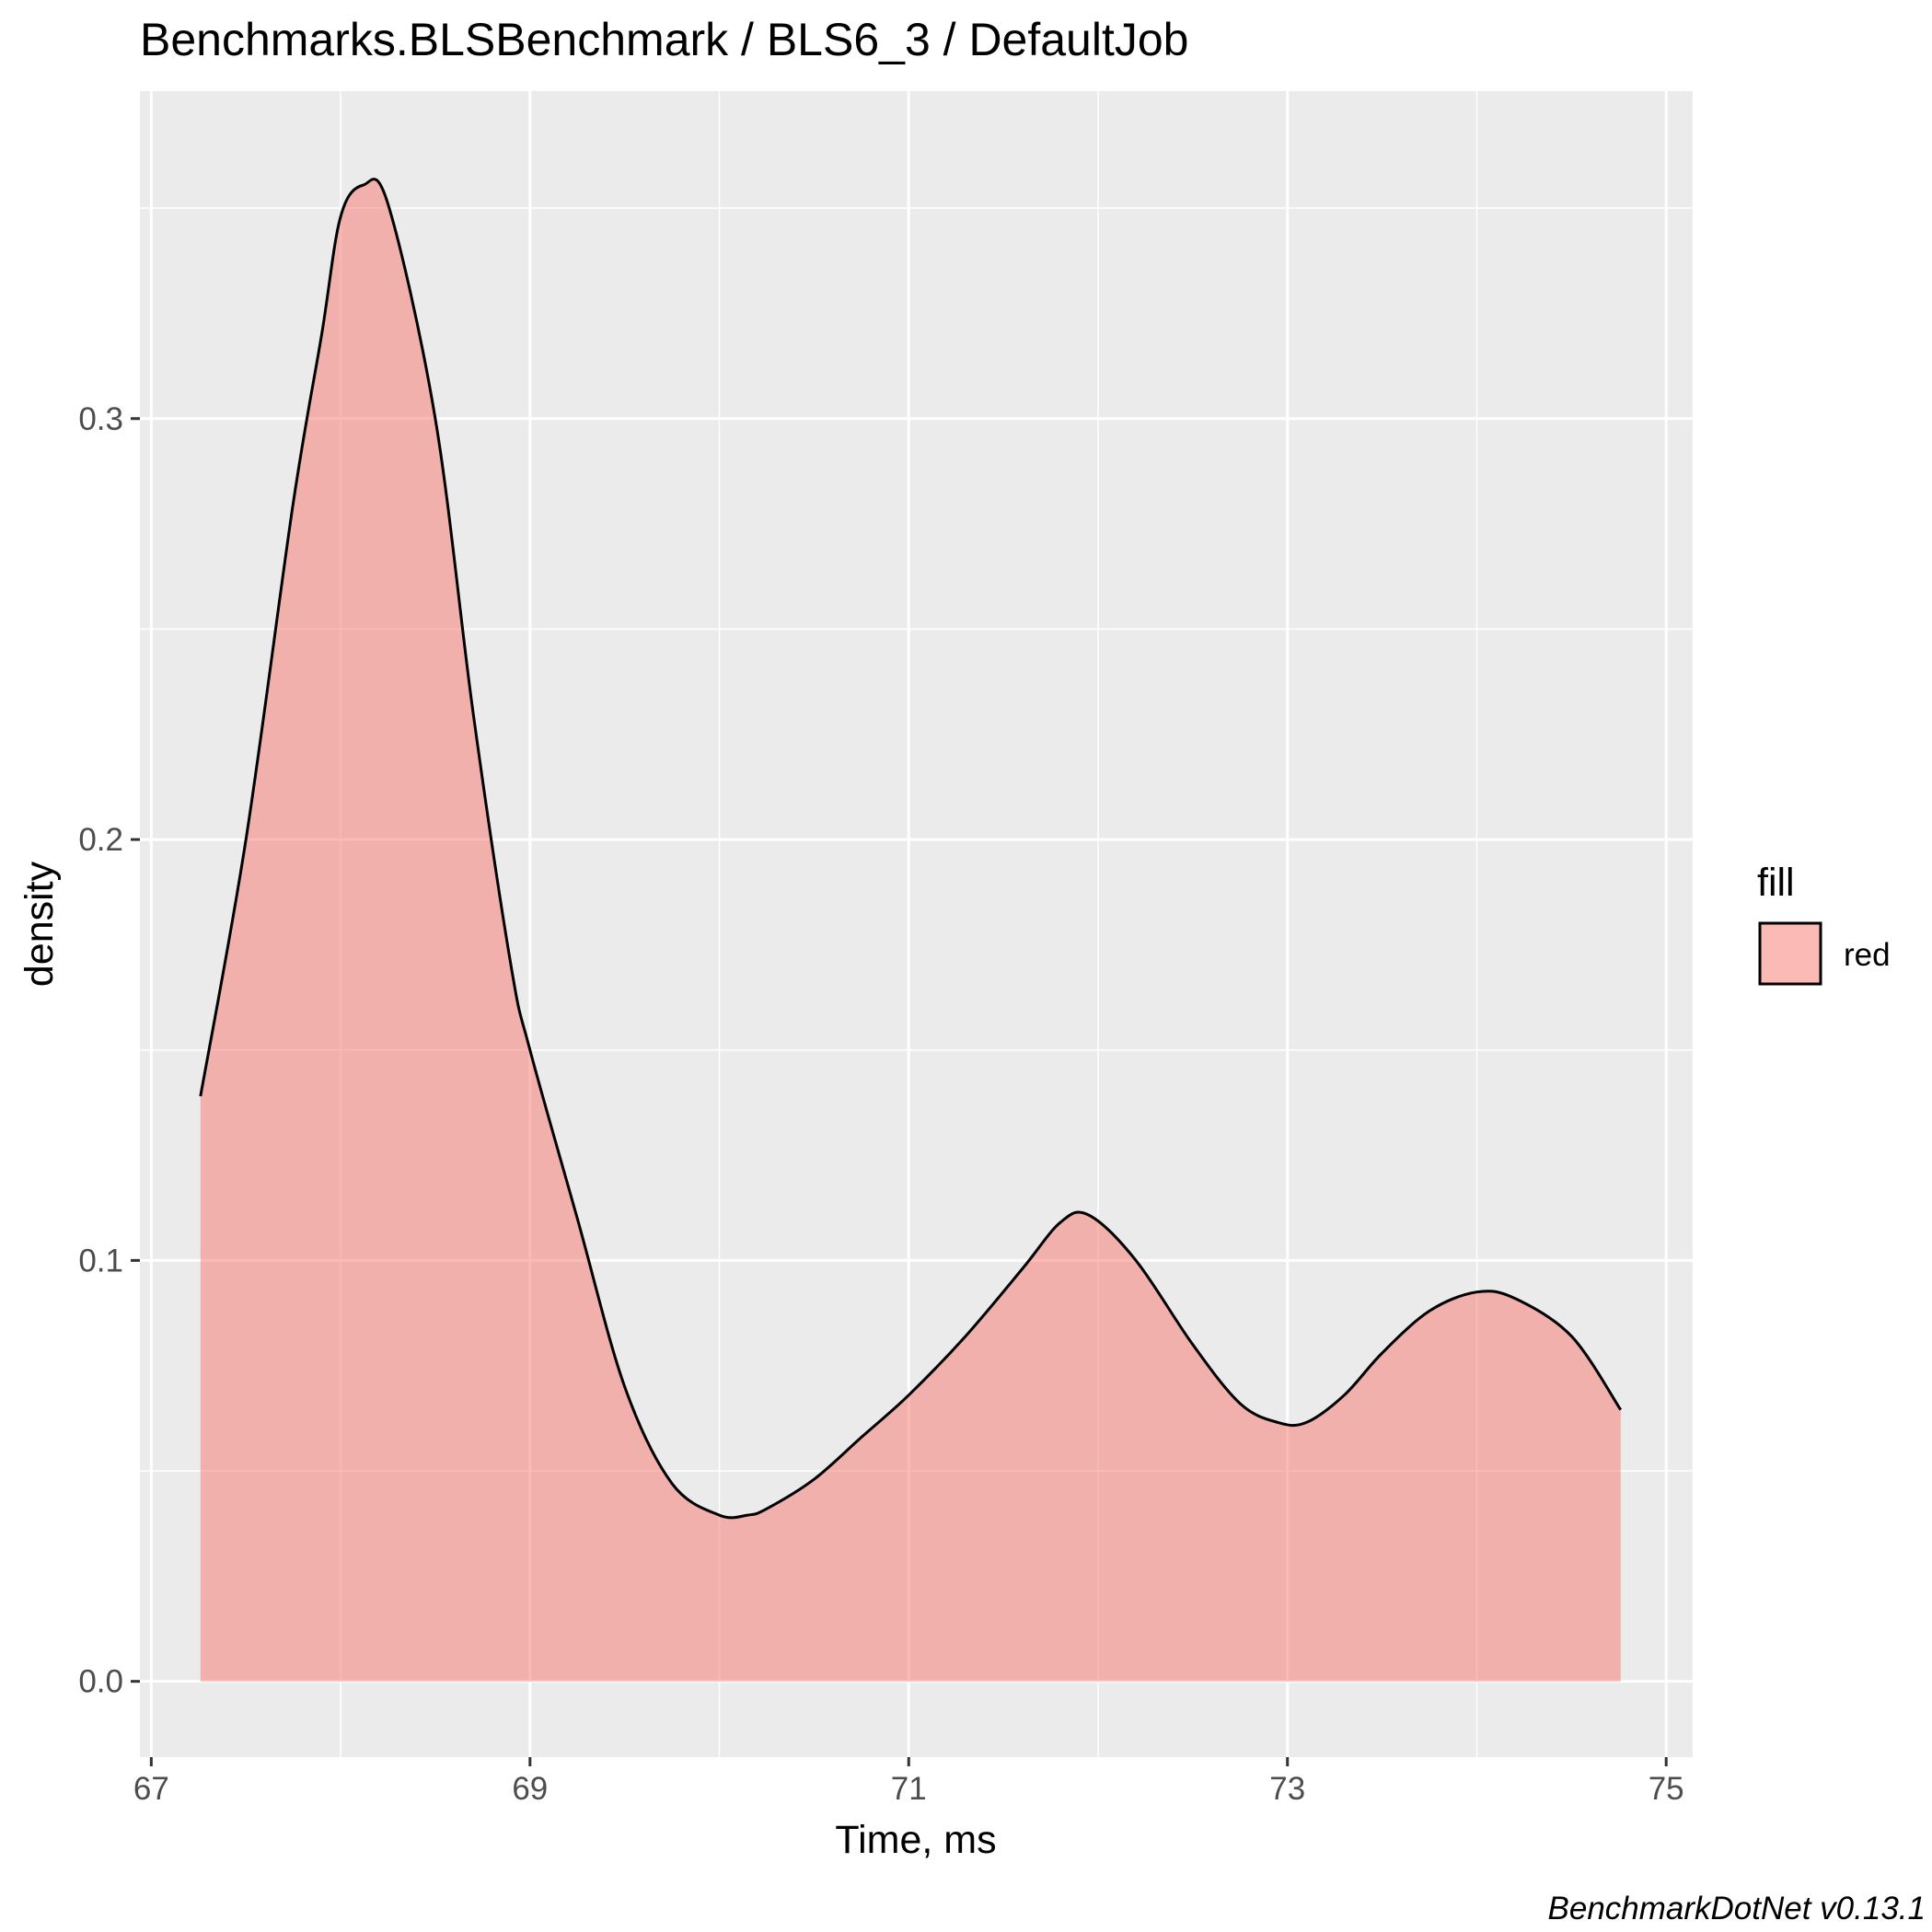 The image size is (1932, 1932). Describe the element at coordinates (1790, 954) in the screenshot. I see `legend-key-red` at that location.